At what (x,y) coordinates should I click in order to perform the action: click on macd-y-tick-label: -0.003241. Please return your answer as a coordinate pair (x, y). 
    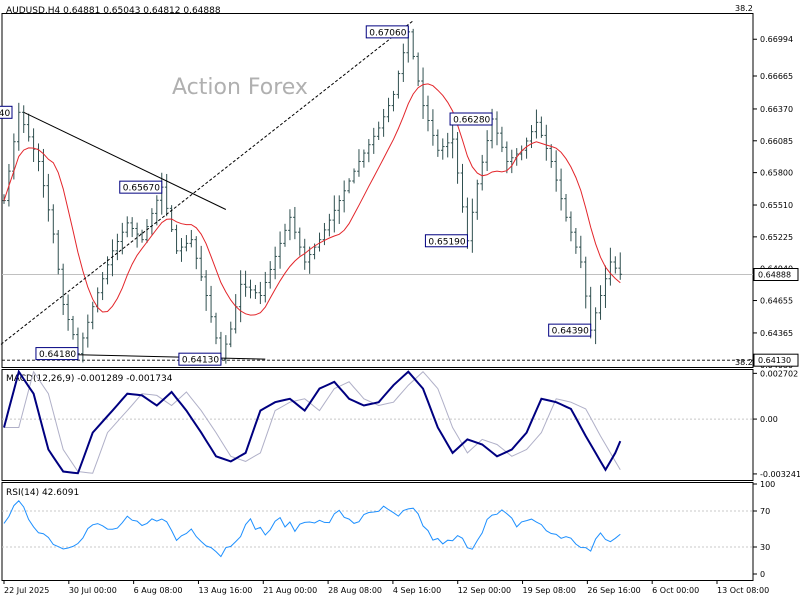
    Looking at the image, I should click on (780, 474).